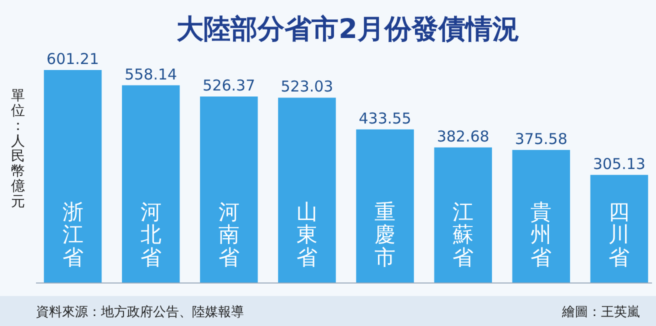 The height and width of the screenshot is (326, 656). Describe the element at coordinates (229, 85) in the screenshot. I see `data-label: 526.37` at that location.